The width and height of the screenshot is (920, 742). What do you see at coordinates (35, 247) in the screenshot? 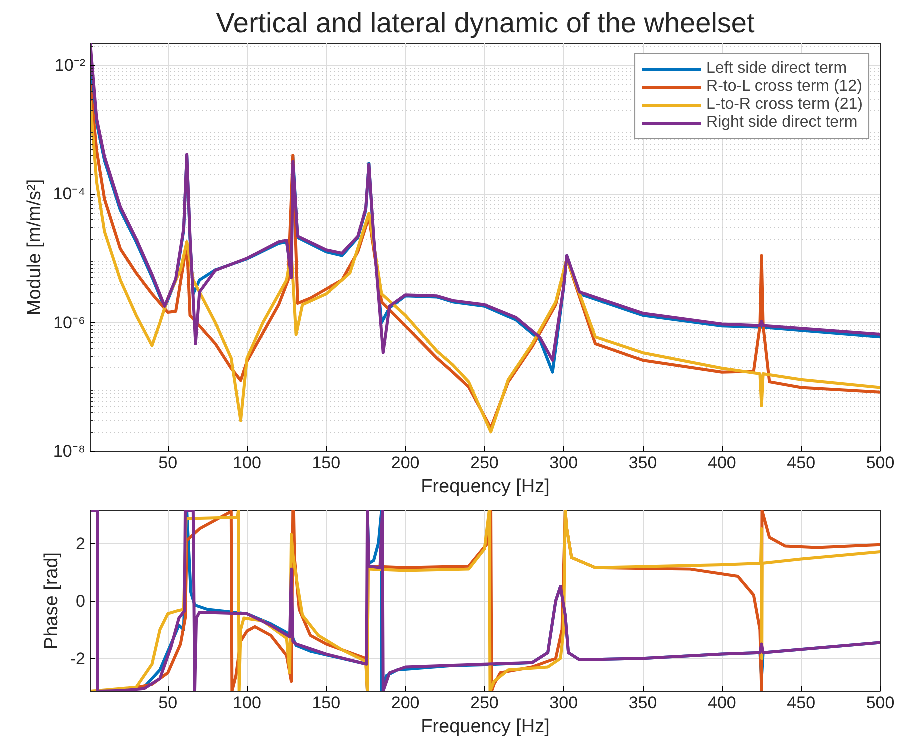
I see `y-axis-title: Module [m/m/s²]` at bounding box center [35, 247].